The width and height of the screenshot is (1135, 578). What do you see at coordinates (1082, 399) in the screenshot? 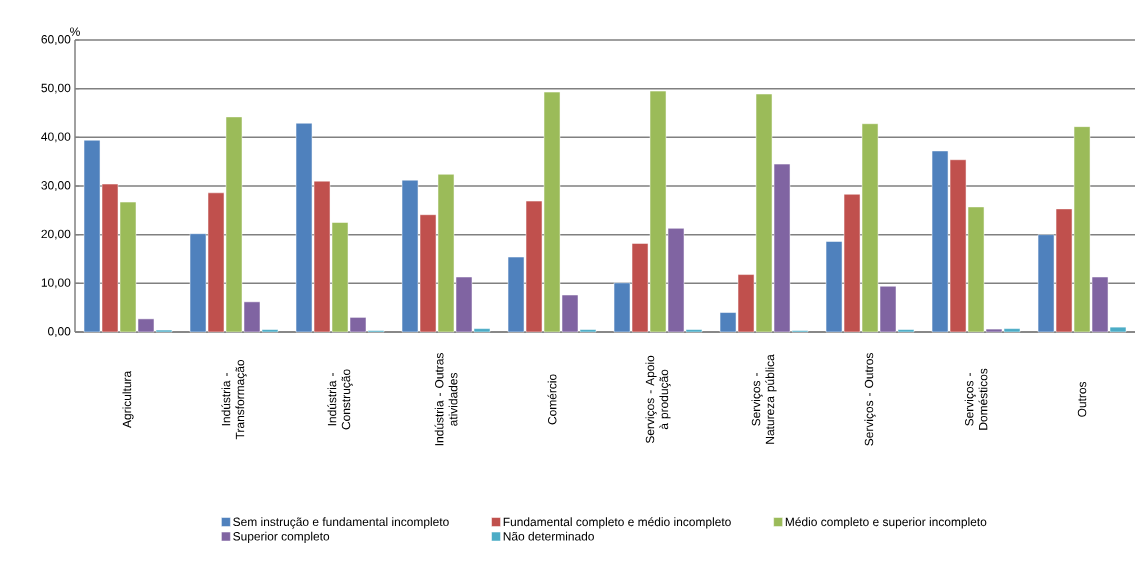
I see `x-tick-label: Outros` at bounding box center [1082, 399].